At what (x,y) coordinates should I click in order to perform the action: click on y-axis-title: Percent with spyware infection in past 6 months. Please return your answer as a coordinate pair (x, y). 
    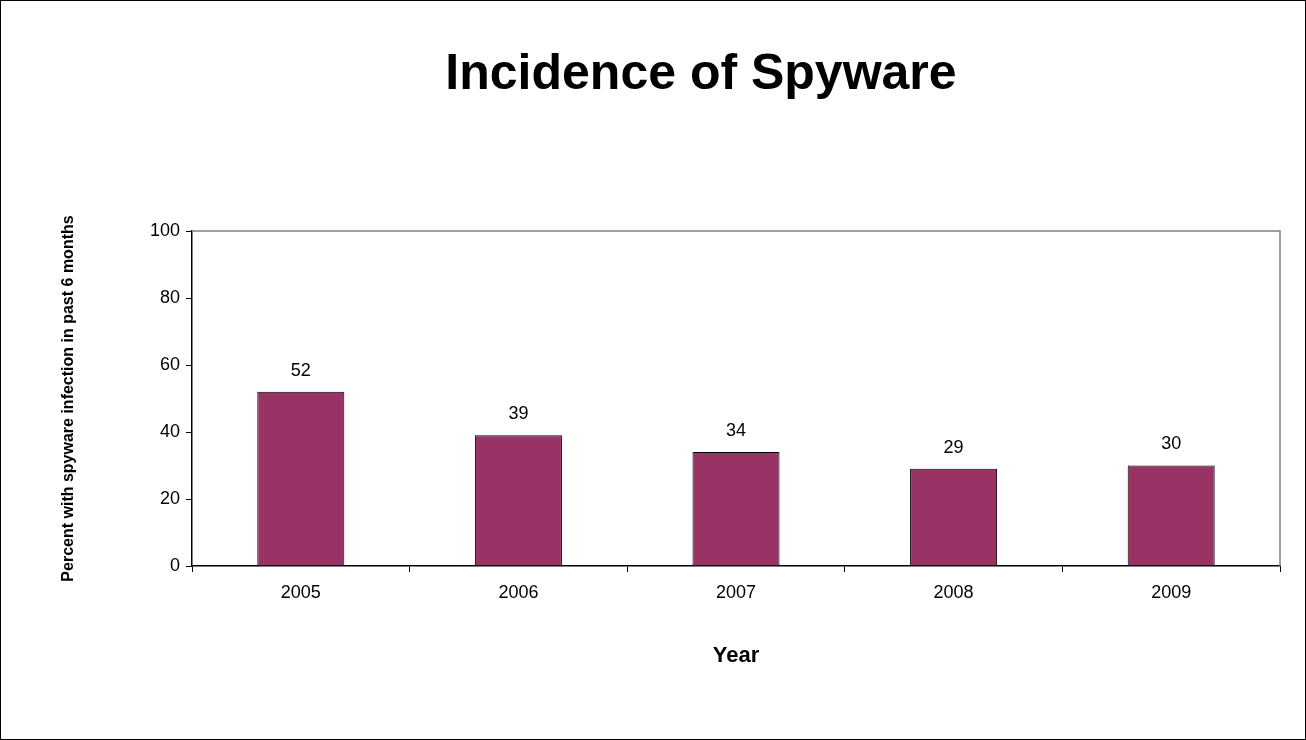
    Looking at the image, I should click on (68, 398).